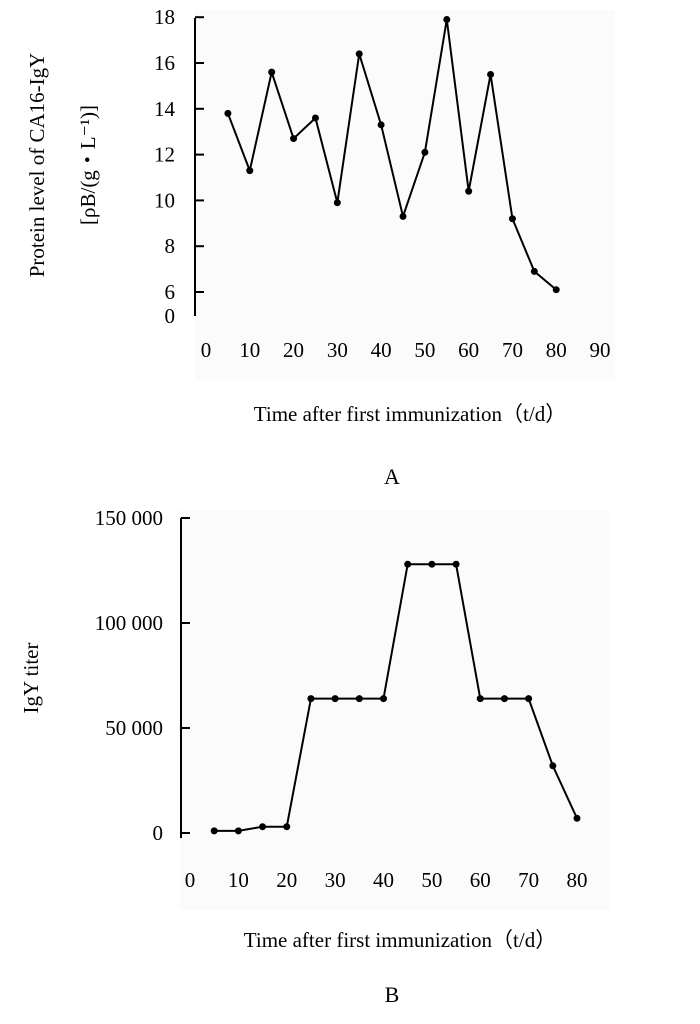  Describe the element at coordinates (528, 880) in the screenshot. I see `panel-b-x-tick-label: 70` at that location.